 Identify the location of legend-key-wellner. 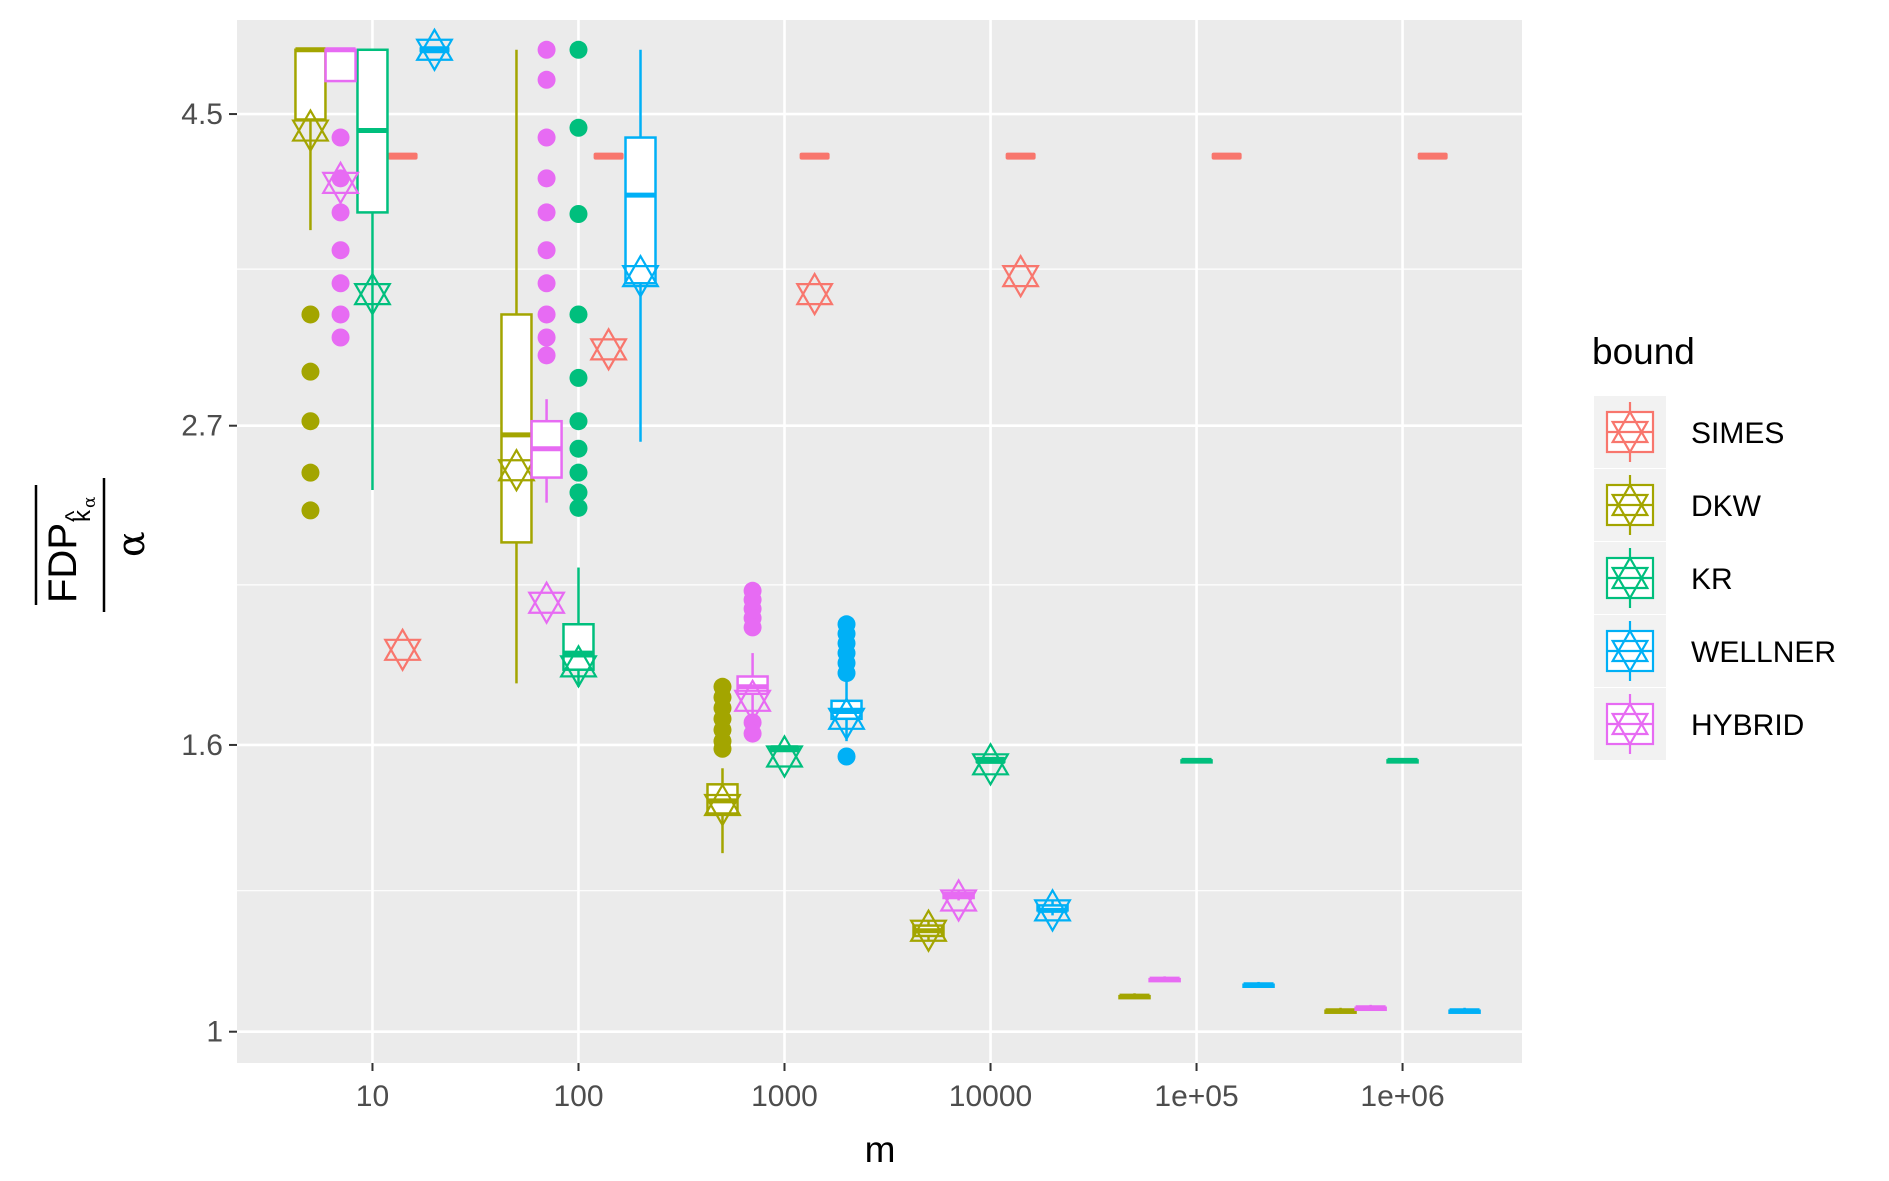
(1630, 651).